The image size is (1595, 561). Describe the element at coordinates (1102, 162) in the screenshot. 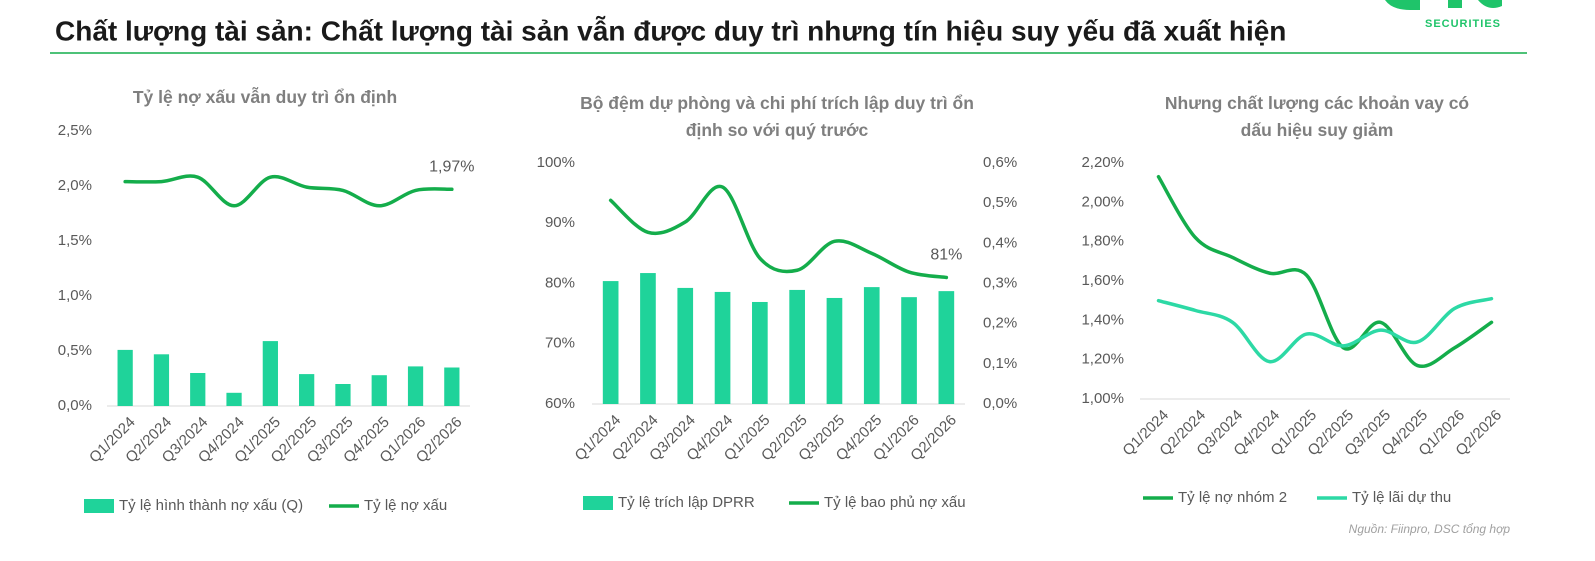

I see `y-tick-label: 2,20%` at that location.